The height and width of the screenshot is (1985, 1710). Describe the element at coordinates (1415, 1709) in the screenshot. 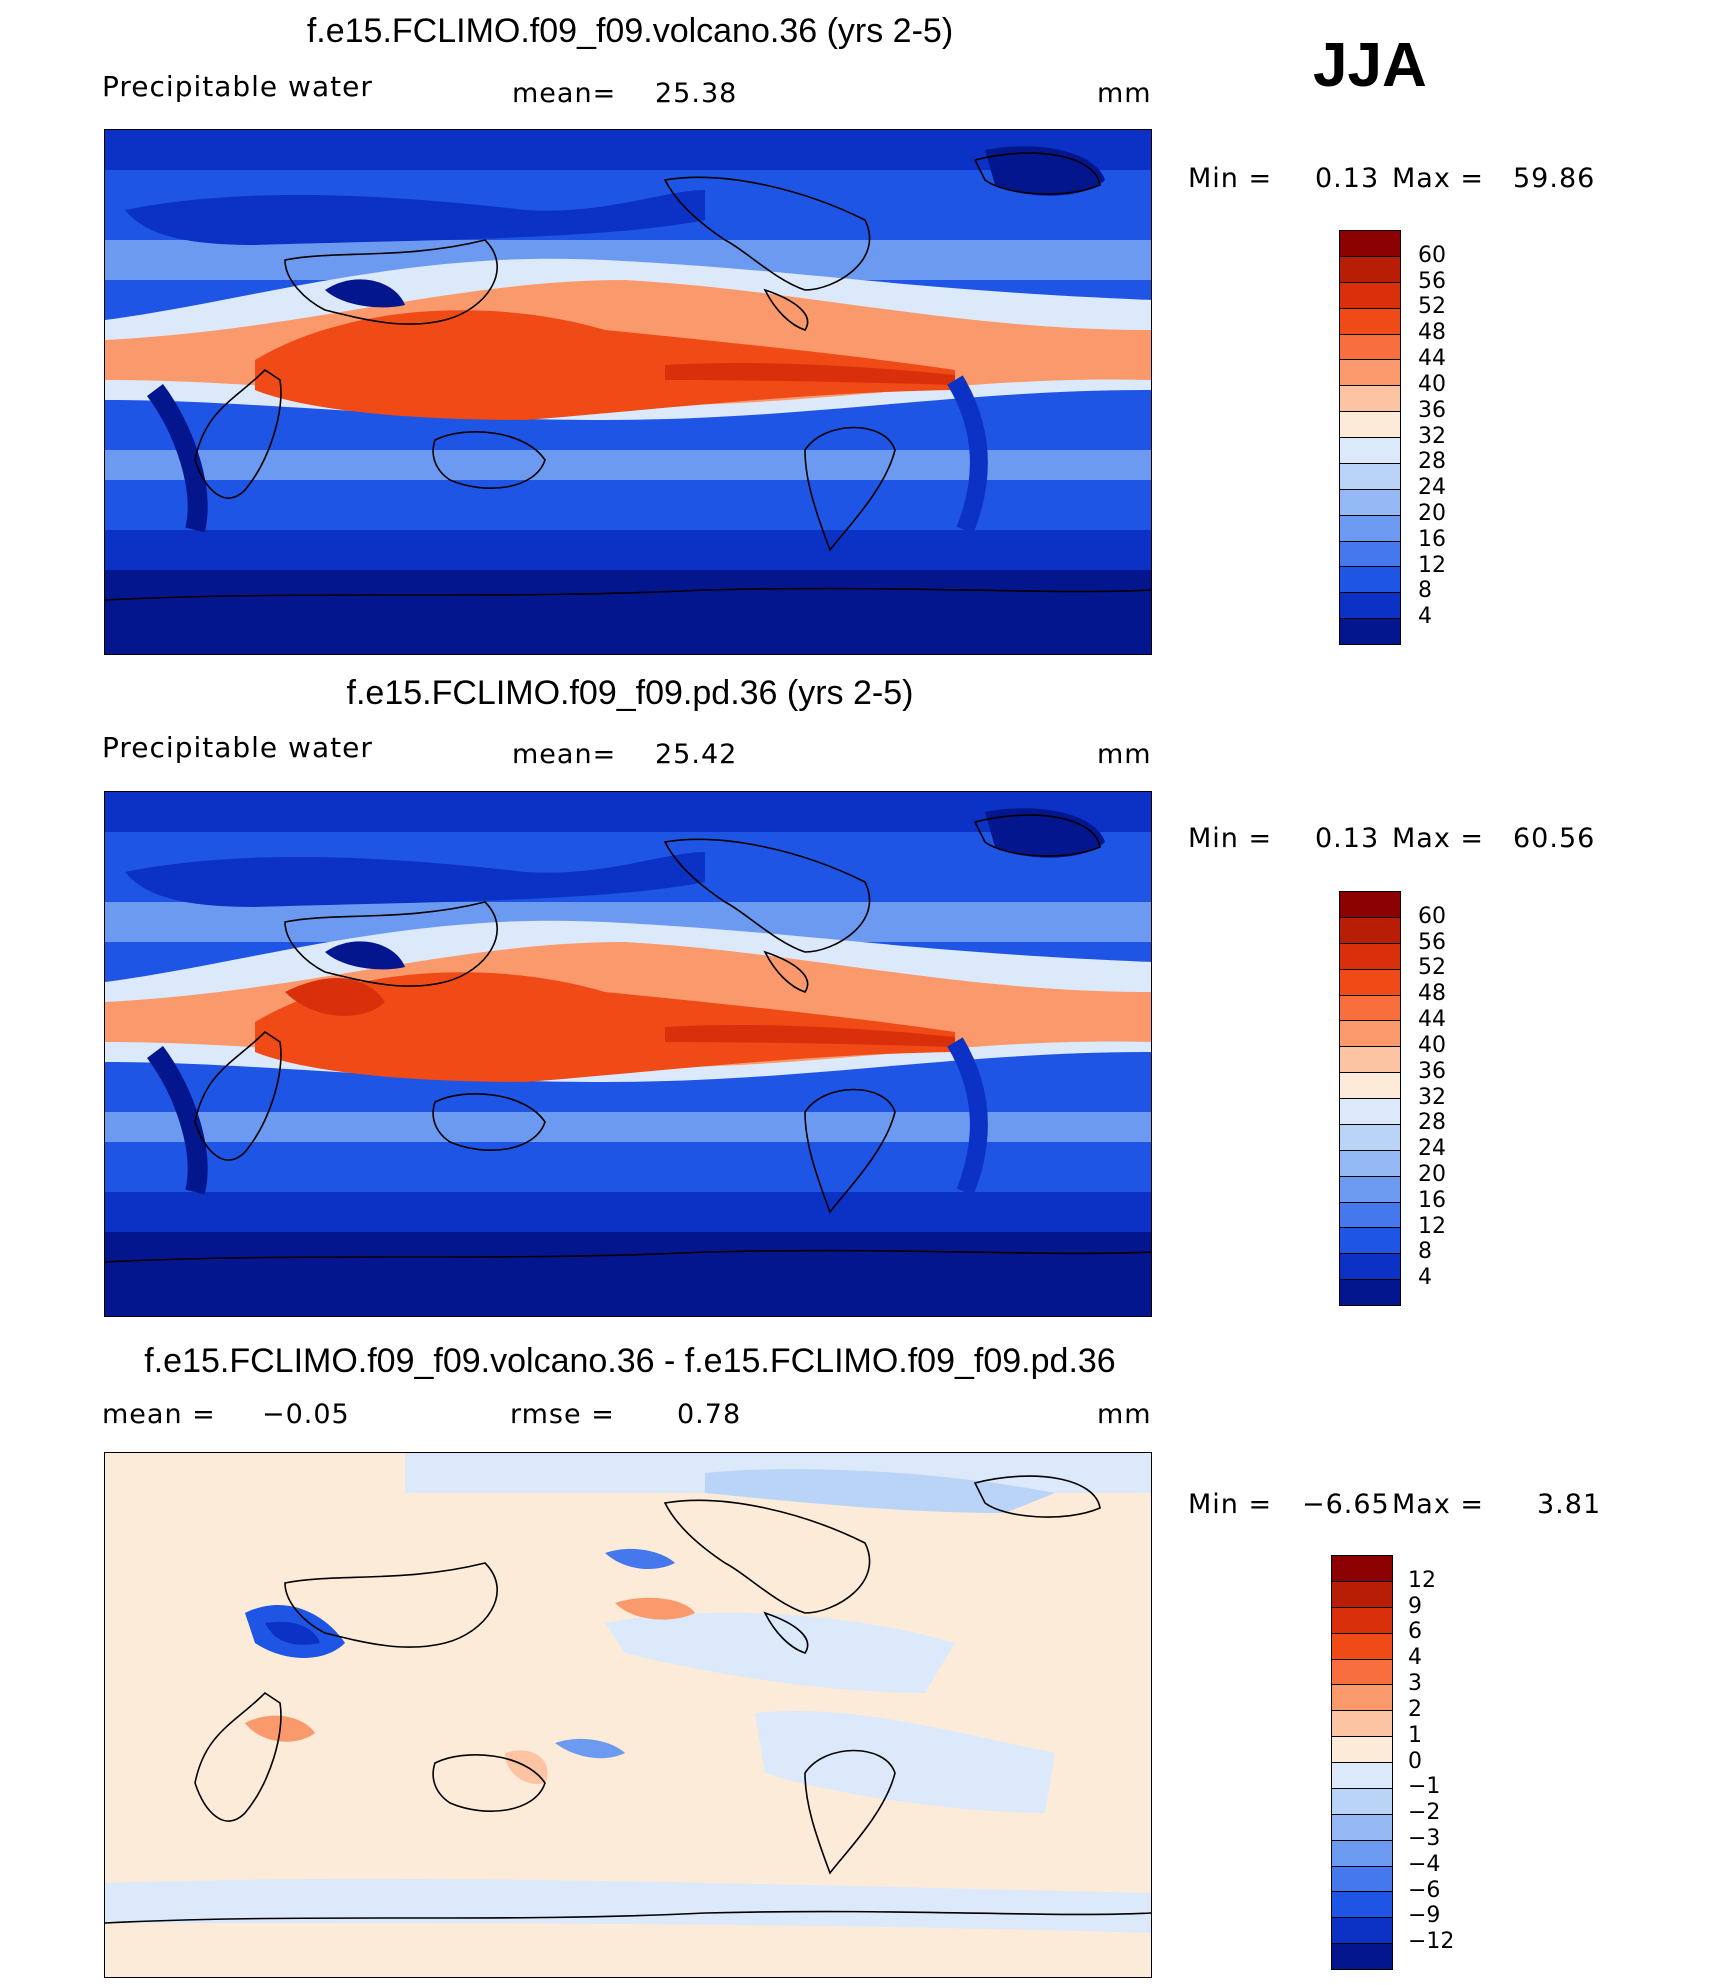

I see `colorbar-tick-label: 2` at that location.